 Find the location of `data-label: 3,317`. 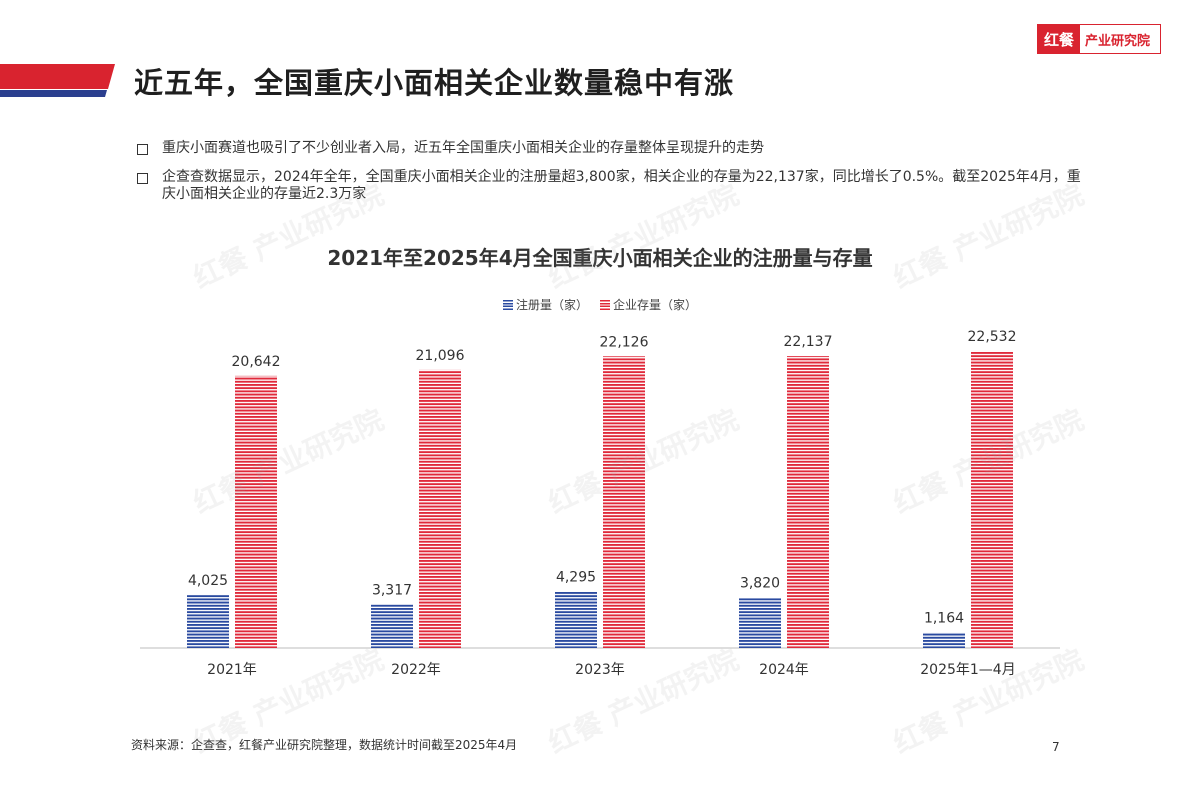

data-label: 3,317 is located at coordinates (392, 590).